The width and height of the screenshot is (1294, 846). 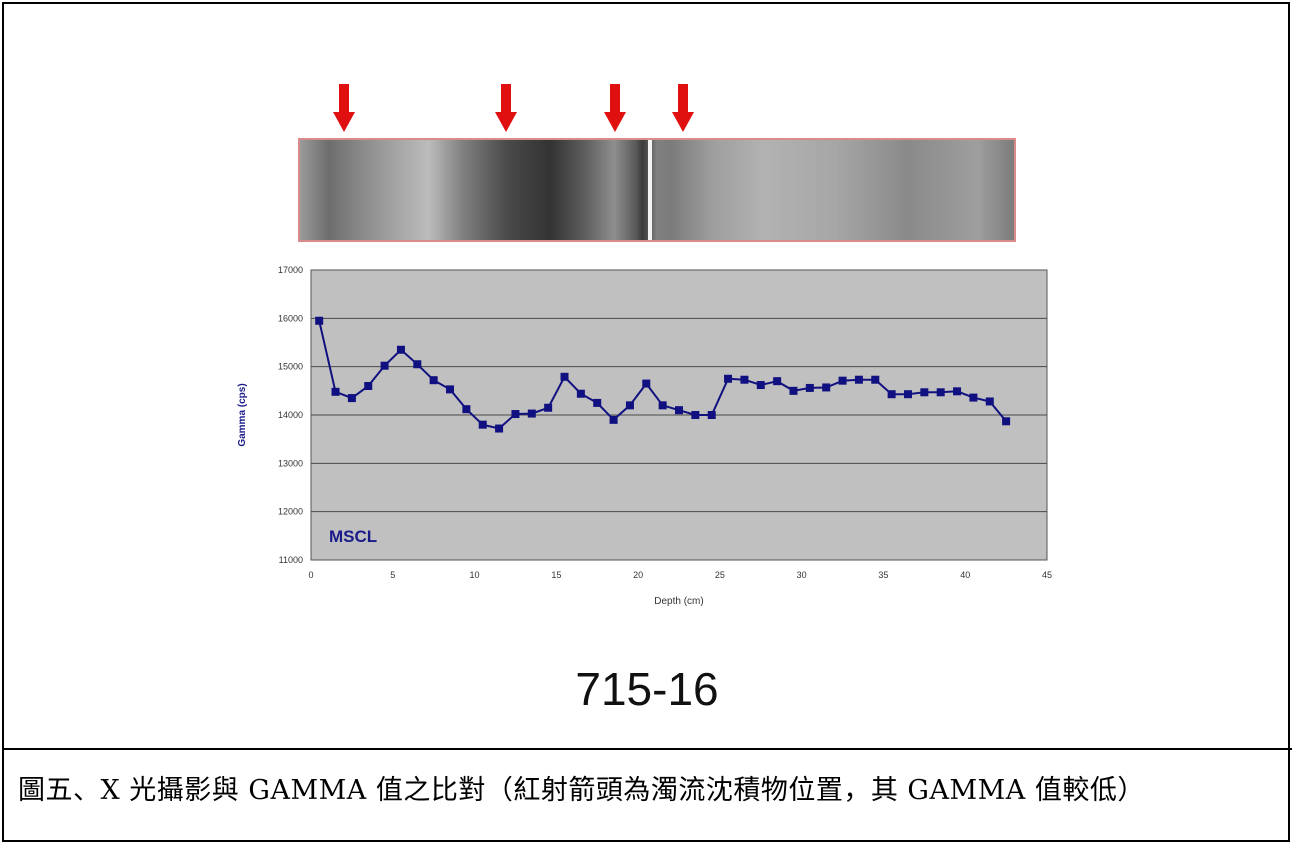 What do you see at coordinates (1047, 575) in the screenshot?
I see `x-tick-label: 45` at bounding box center [1047, 575].